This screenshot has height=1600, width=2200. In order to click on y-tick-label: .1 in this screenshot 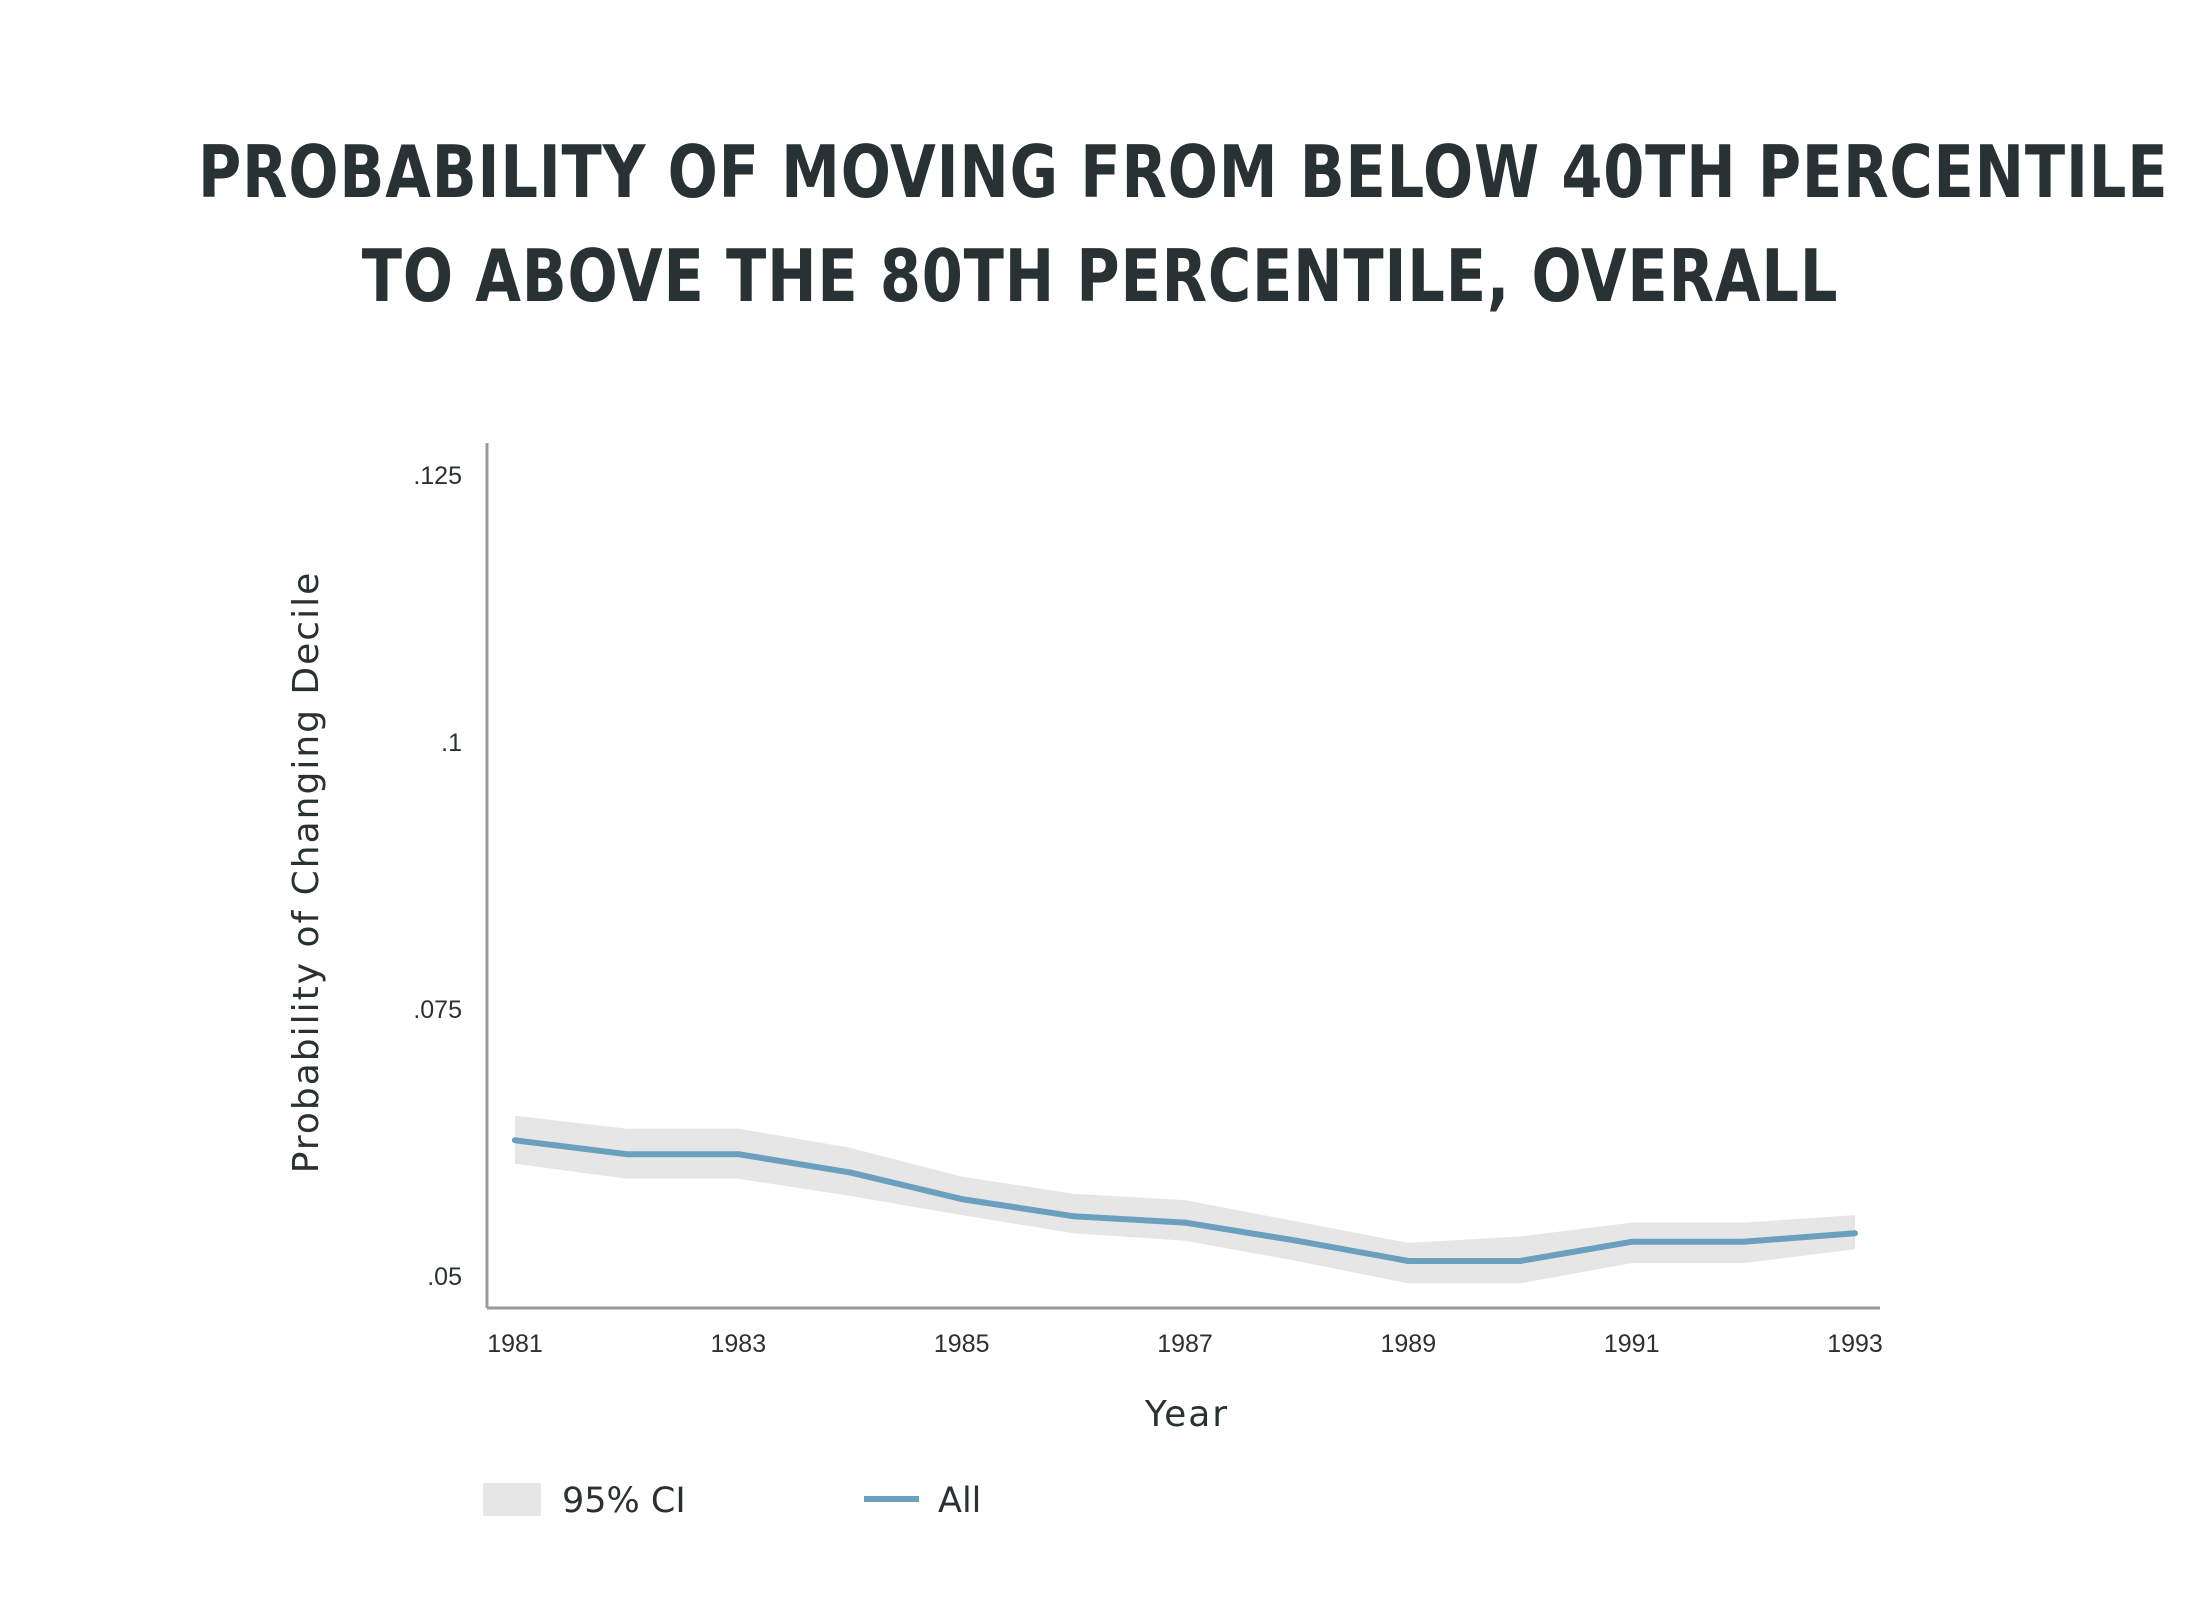, I will do `click(451, 743)`.